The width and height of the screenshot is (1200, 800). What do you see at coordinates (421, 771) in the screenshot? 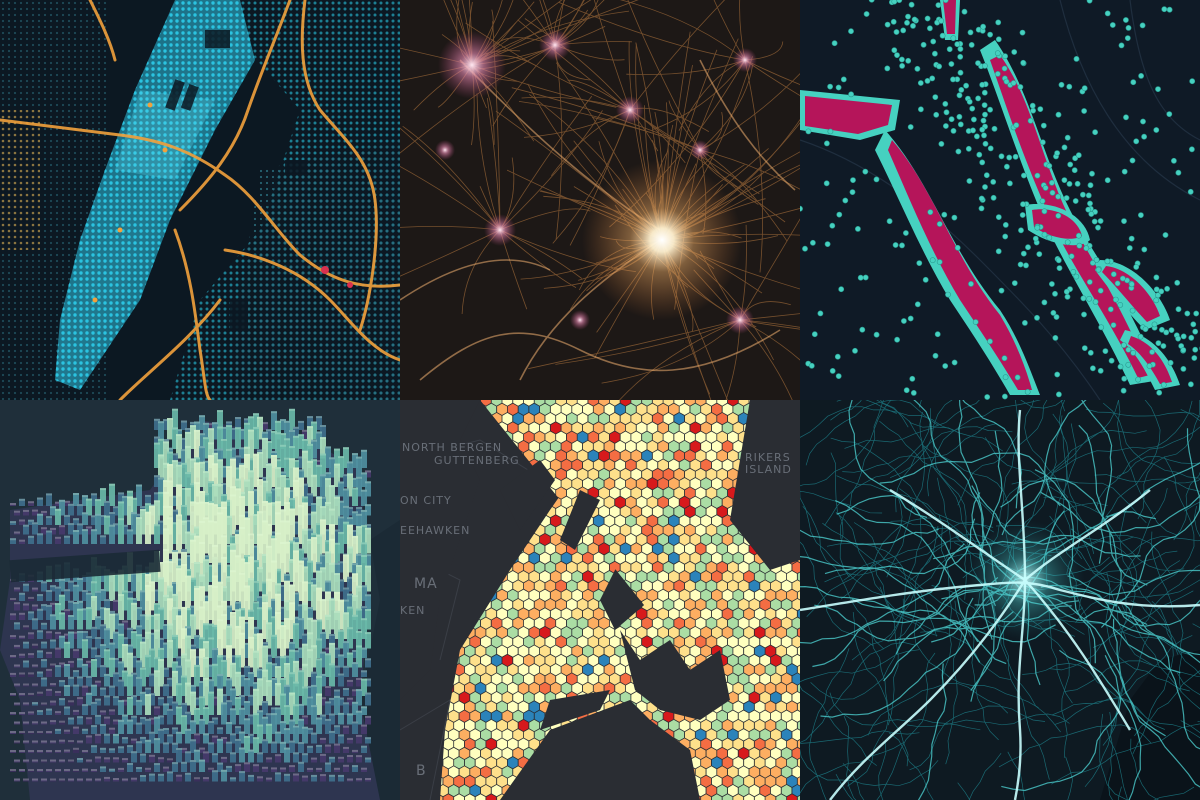
I see `label-brooklyn: B` at bounding box center [421, 771].